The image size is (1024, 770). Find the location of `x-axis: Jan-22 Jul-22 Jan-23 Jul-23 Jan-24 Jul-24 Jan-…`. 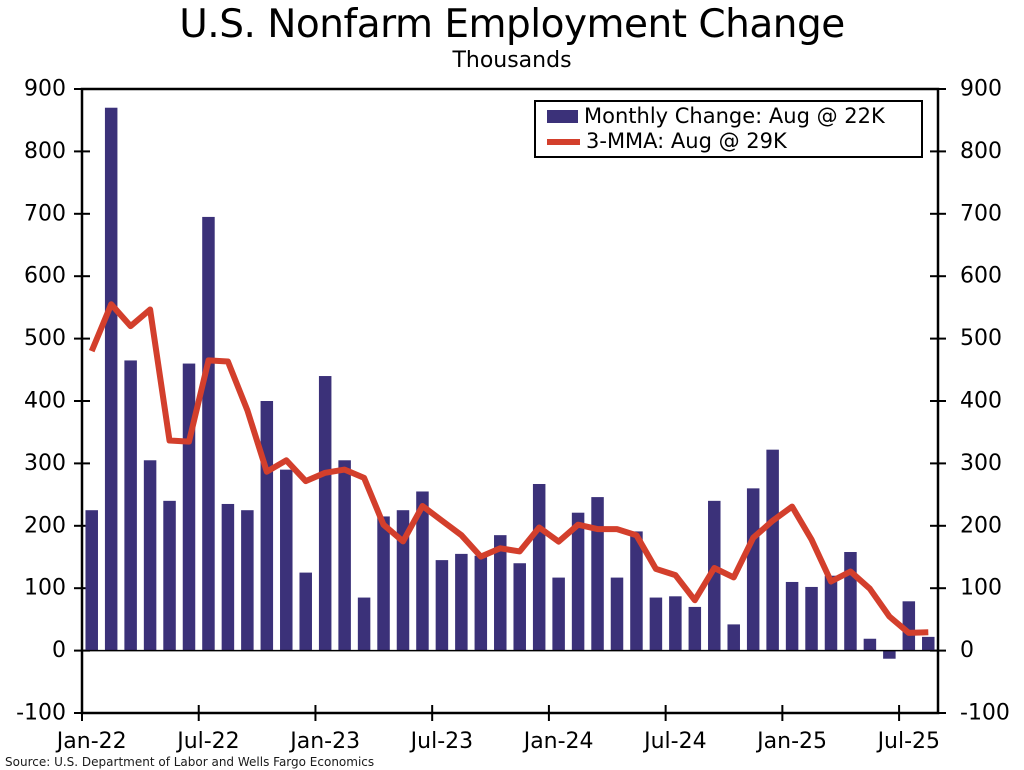

x-axis: Jan-22 Jul-22 Jan-23 Jul-23 Jan-24 Jul-24 Jan-… is located at coordinates (497, 729).